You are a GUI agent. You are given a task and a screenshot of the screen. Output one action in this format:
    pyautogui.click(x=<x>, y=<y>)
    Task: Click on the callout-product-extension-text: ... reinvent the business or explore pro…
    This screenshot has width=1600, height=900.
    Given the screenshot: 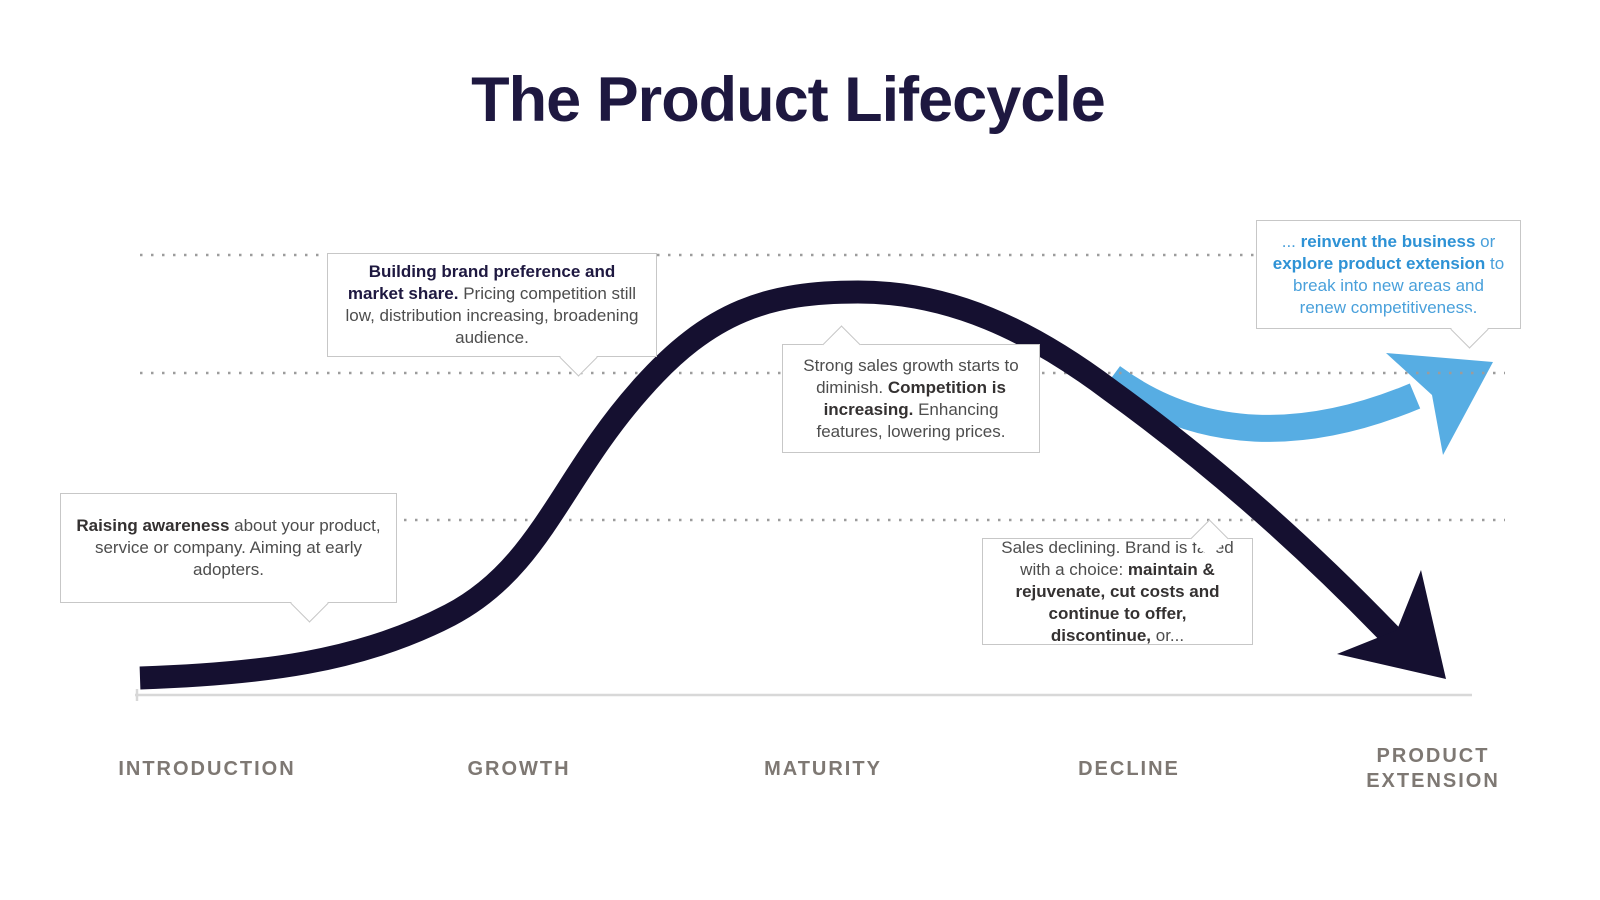 What is the action you would take?
    pyautogui.click(x=1388, y=275)
    